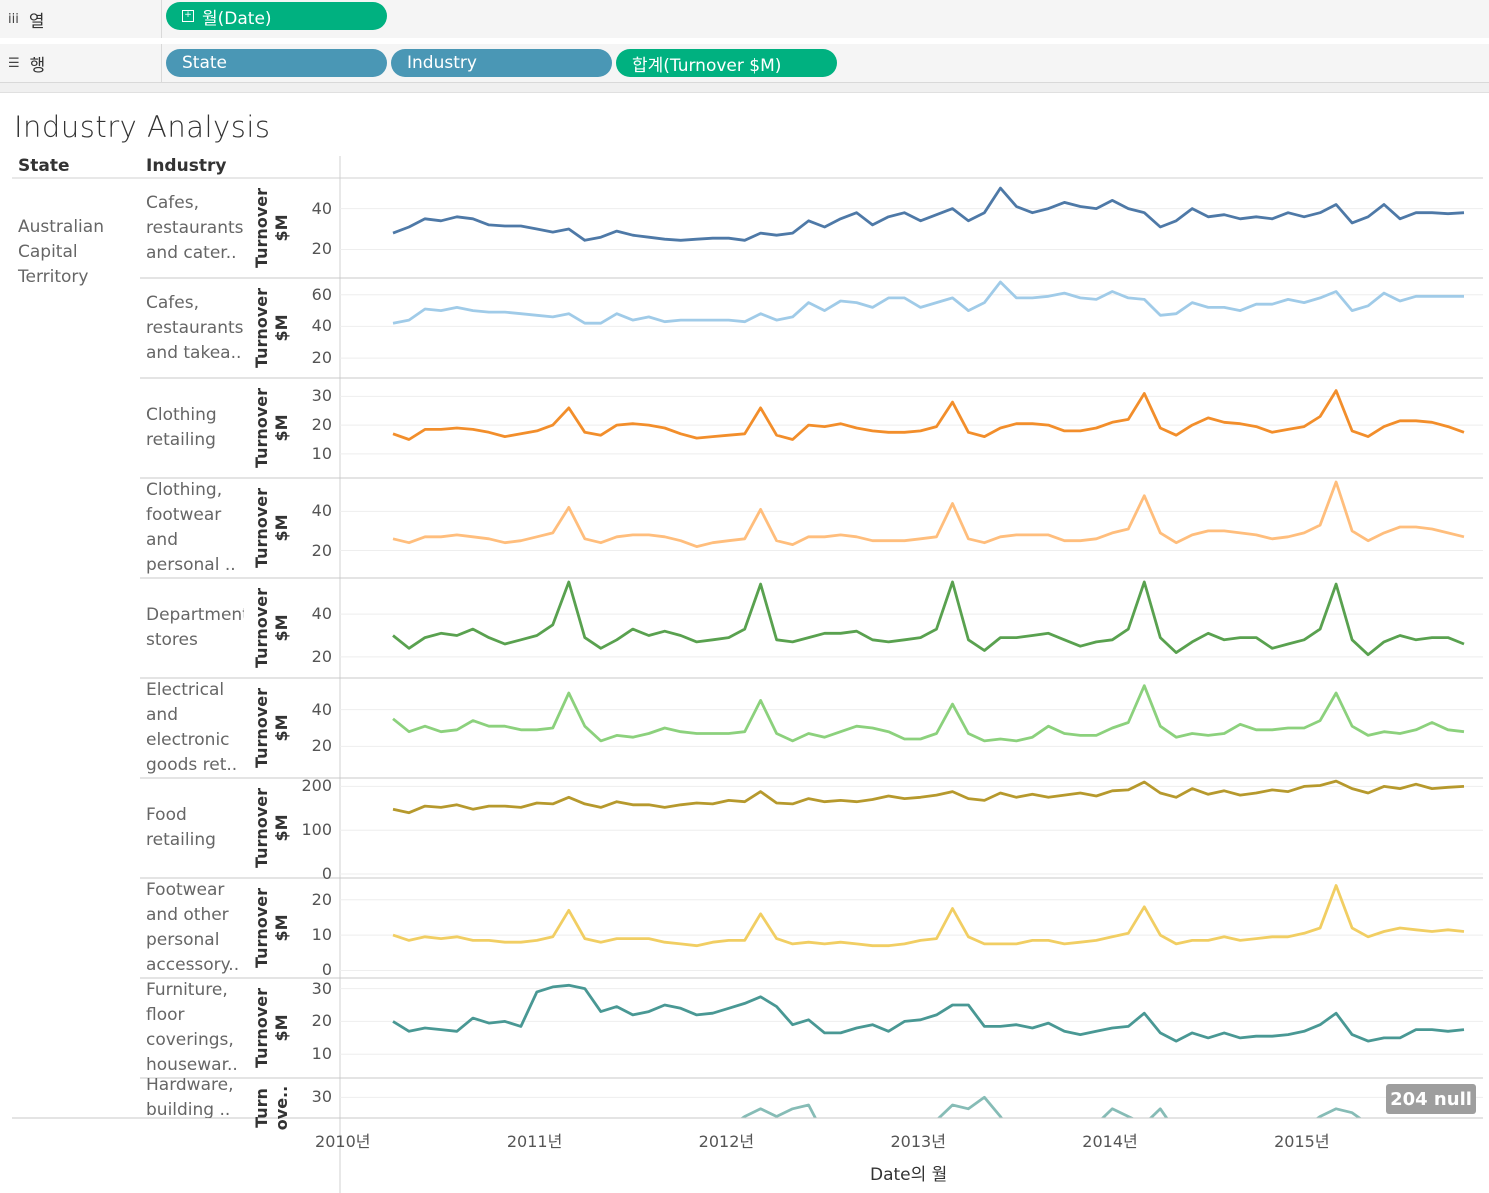 The image size is (1489, 1193). I want to click on industry-label-text: Electrical and electronic goods ret.., so click(192, 727).